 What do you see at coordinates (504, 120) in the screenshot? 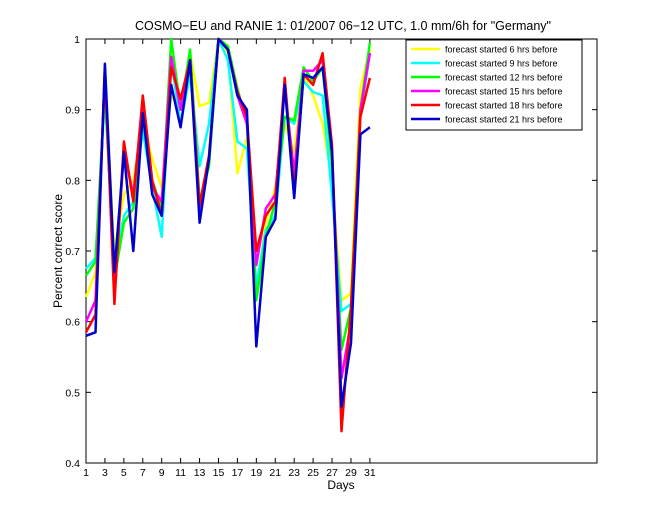
I see `legend-label-5: forecast started 21 hrs before` at bounding box center [504, 120].